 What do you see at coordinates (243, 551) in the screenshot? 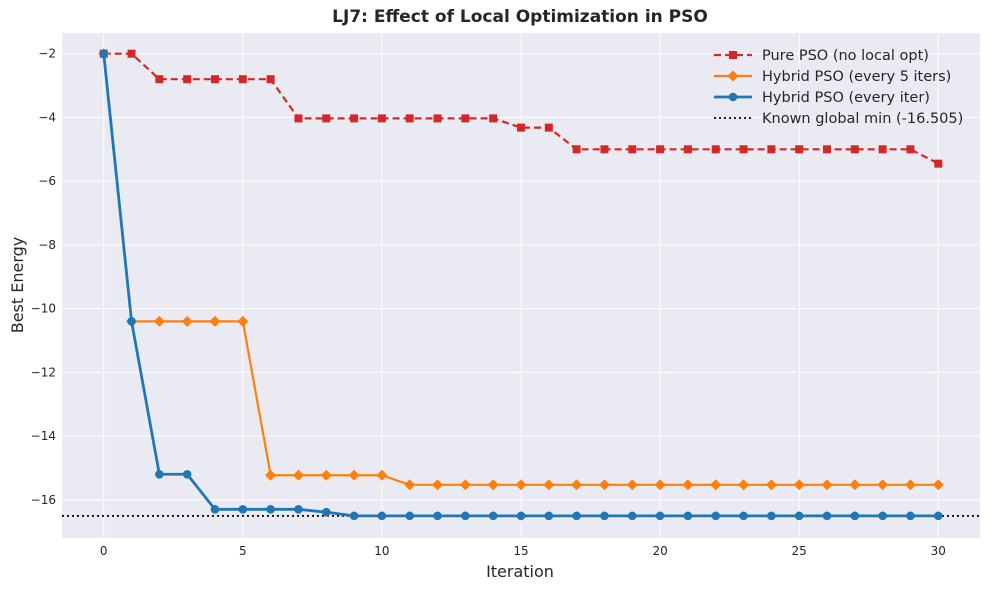
I see `x-tick-label: 5` at bounding box center [243, 551].